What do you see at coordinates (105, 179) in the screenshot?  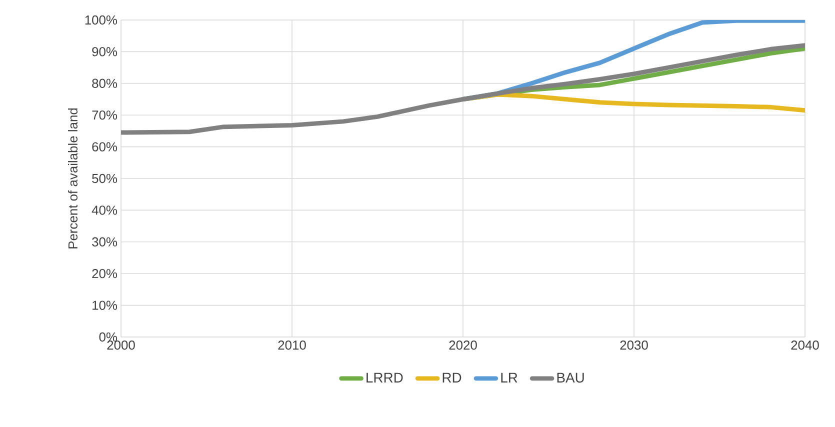 I see `y-tick-label: 50%` at bounding box center [105, 179].